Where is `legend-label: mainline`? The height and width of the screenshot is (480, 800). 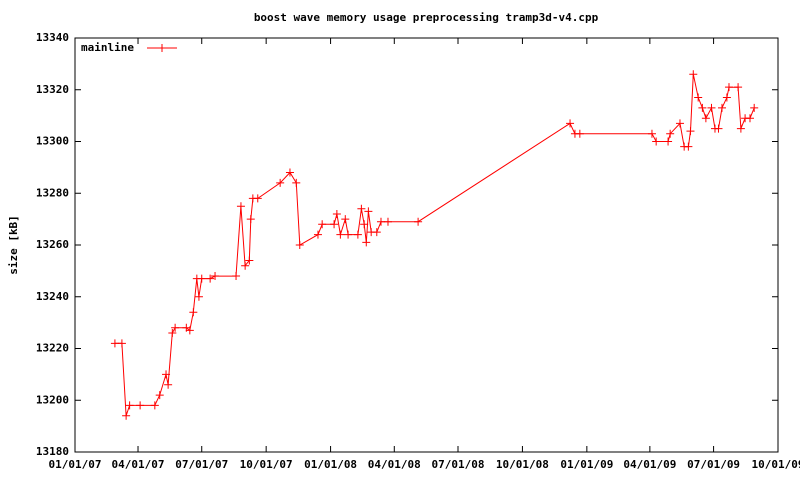 legend-label: mainline is located at coordinates (107, 47).